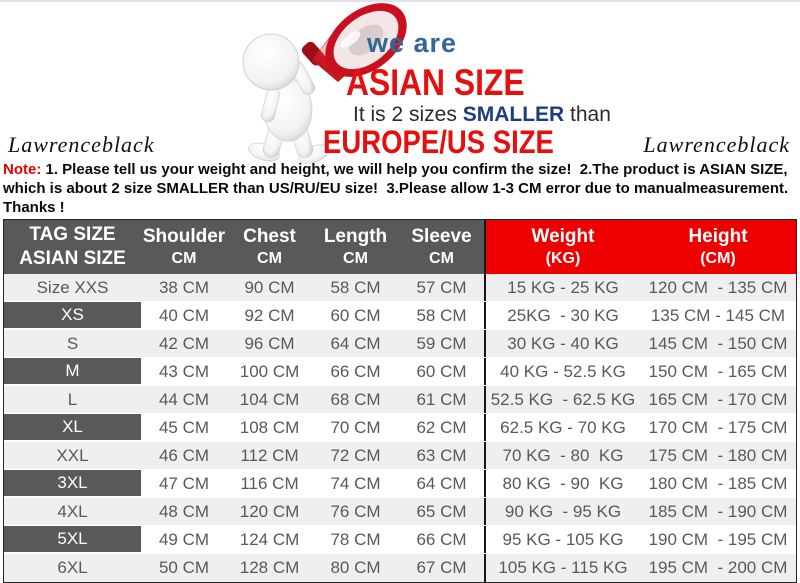 This screenshot has width=800, height=583. Describe the element at coordinates (72, 567) in the screenshot. I see `size-cell: 6XL` at that location.